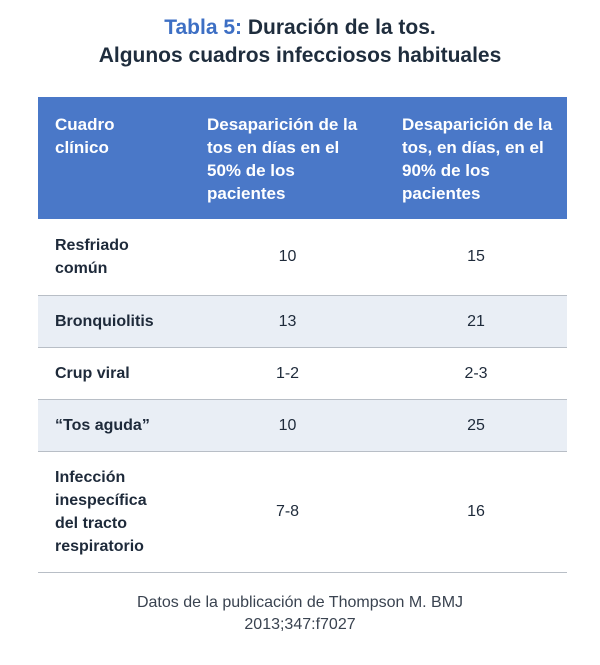 This screenshot has height=665, width=600. Describe the element at coordinates (114, 257) in the screenshot. I see `row-label: Resfriado común` at that location.